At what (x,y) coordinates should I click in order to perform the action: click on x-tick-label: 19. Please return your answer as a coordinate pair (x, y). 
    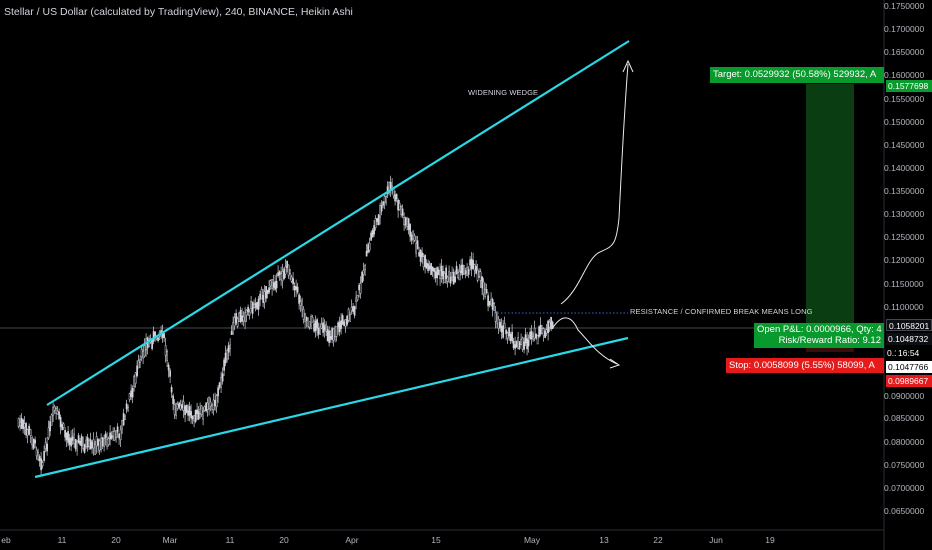
    Looking at the image, I should click on (770, 540).